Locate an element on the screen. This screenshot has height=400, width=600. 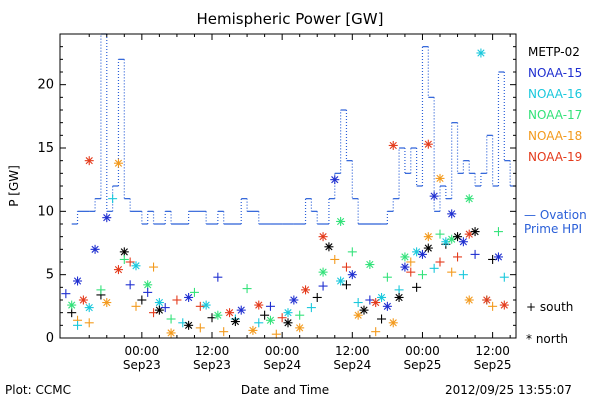
x-axis-label: Date and Time is located at coordinates (285, 390).